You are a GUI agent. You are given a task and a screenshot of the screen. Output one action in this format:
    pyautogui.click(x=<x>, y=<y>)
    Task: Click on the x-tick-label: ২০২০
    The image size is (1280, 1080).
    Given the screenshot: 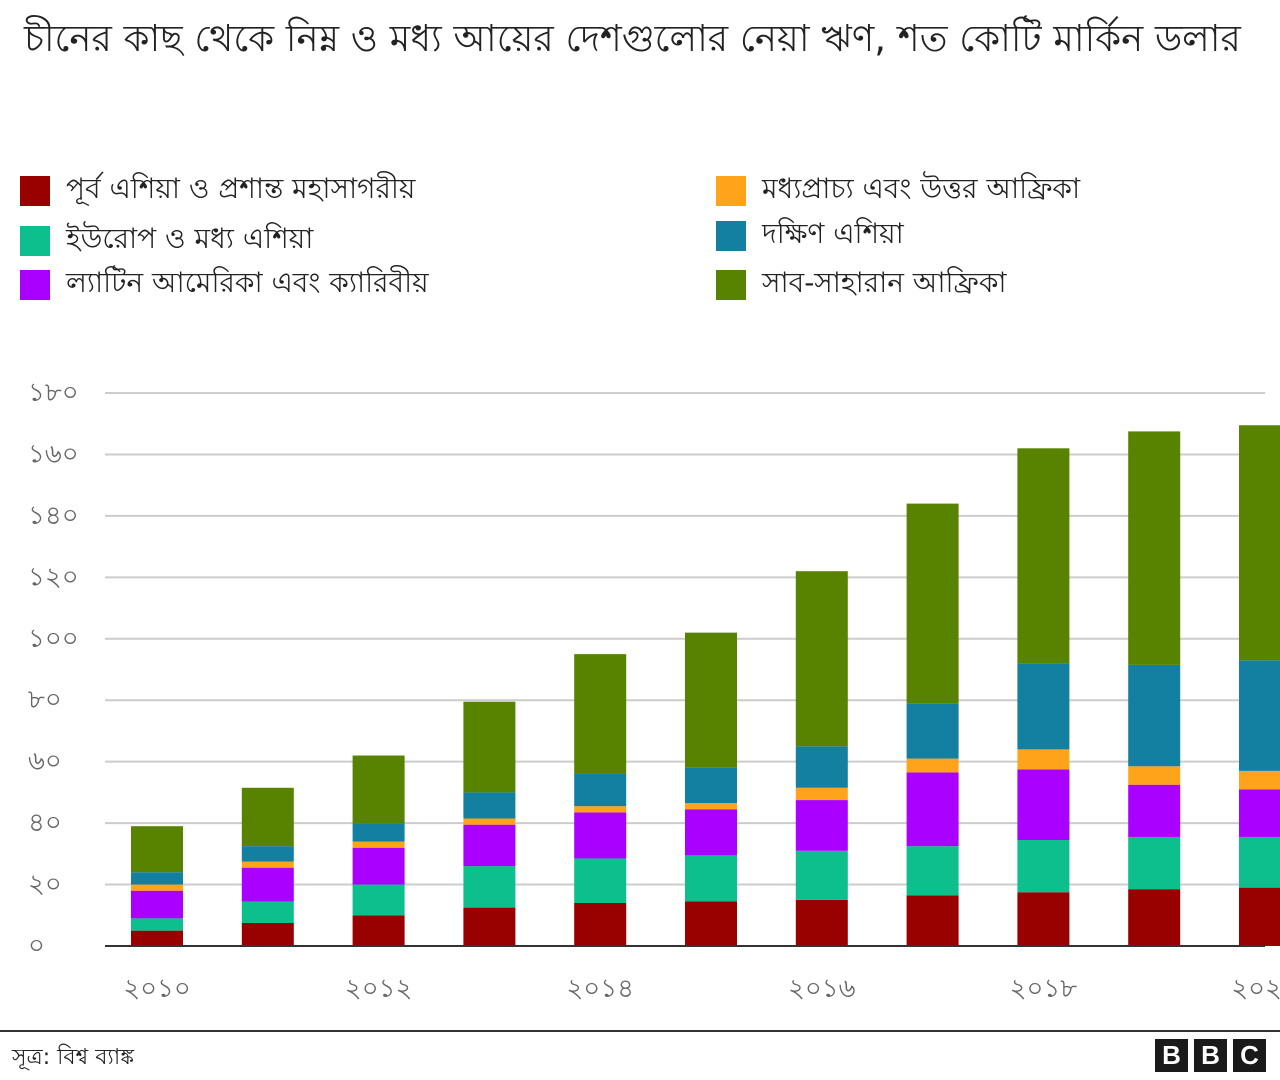 What is the action you would take?
    pyautogui.click(x=1255, y=989)
    